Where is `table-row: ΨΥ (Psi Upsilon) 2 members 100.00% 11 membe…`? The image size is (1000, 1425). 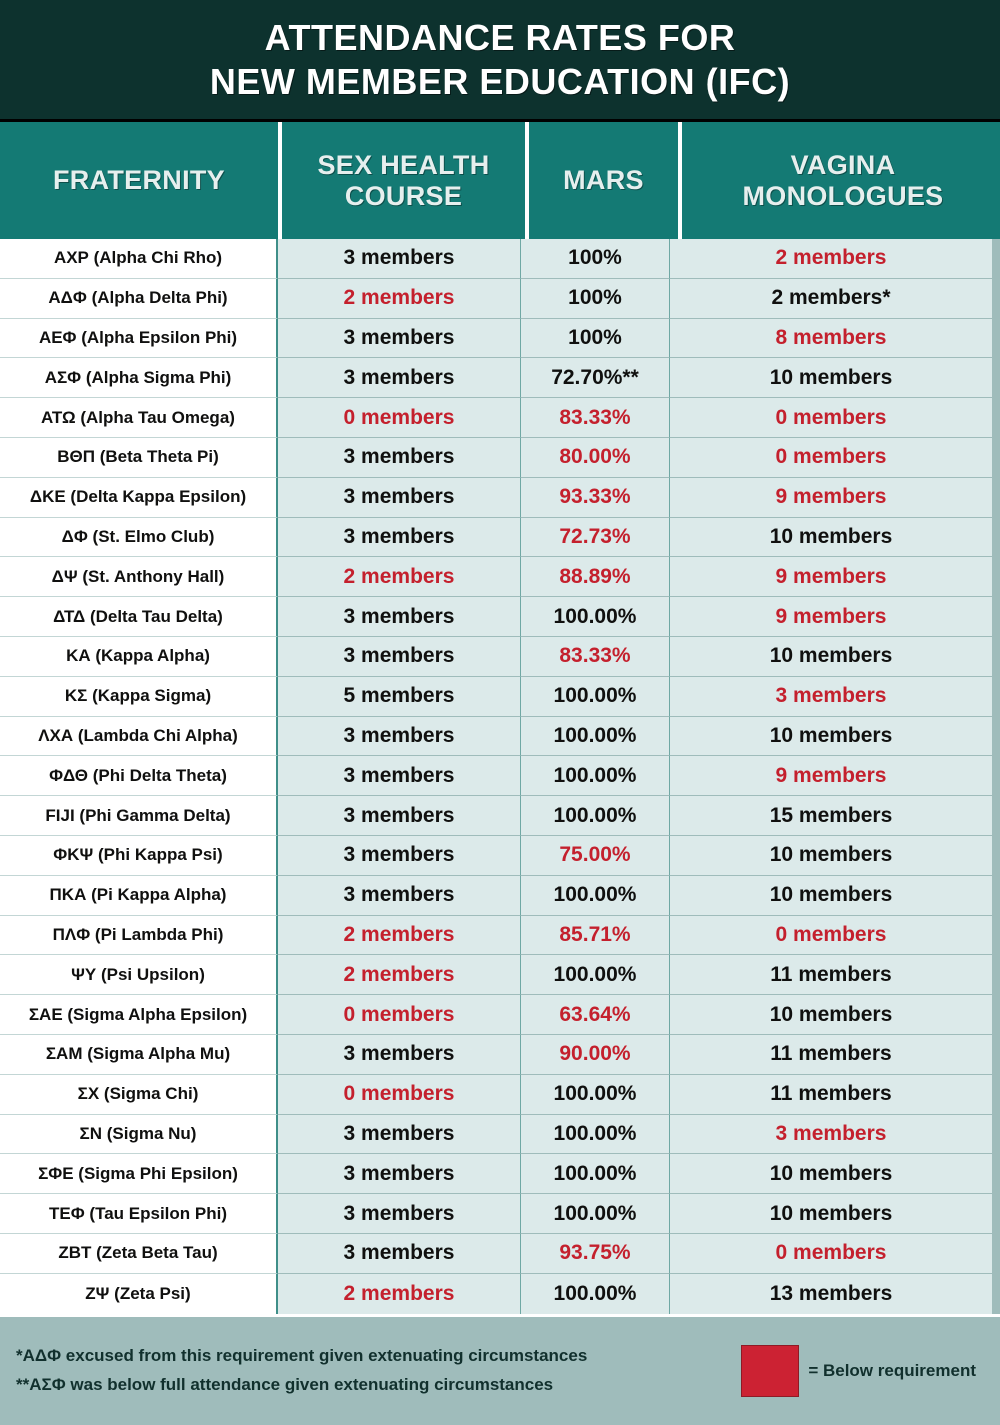 table-row: ΨΥ (Psi Upsilon) 2 members 100.00% 11 membe… is located at coordinates (500, 975).